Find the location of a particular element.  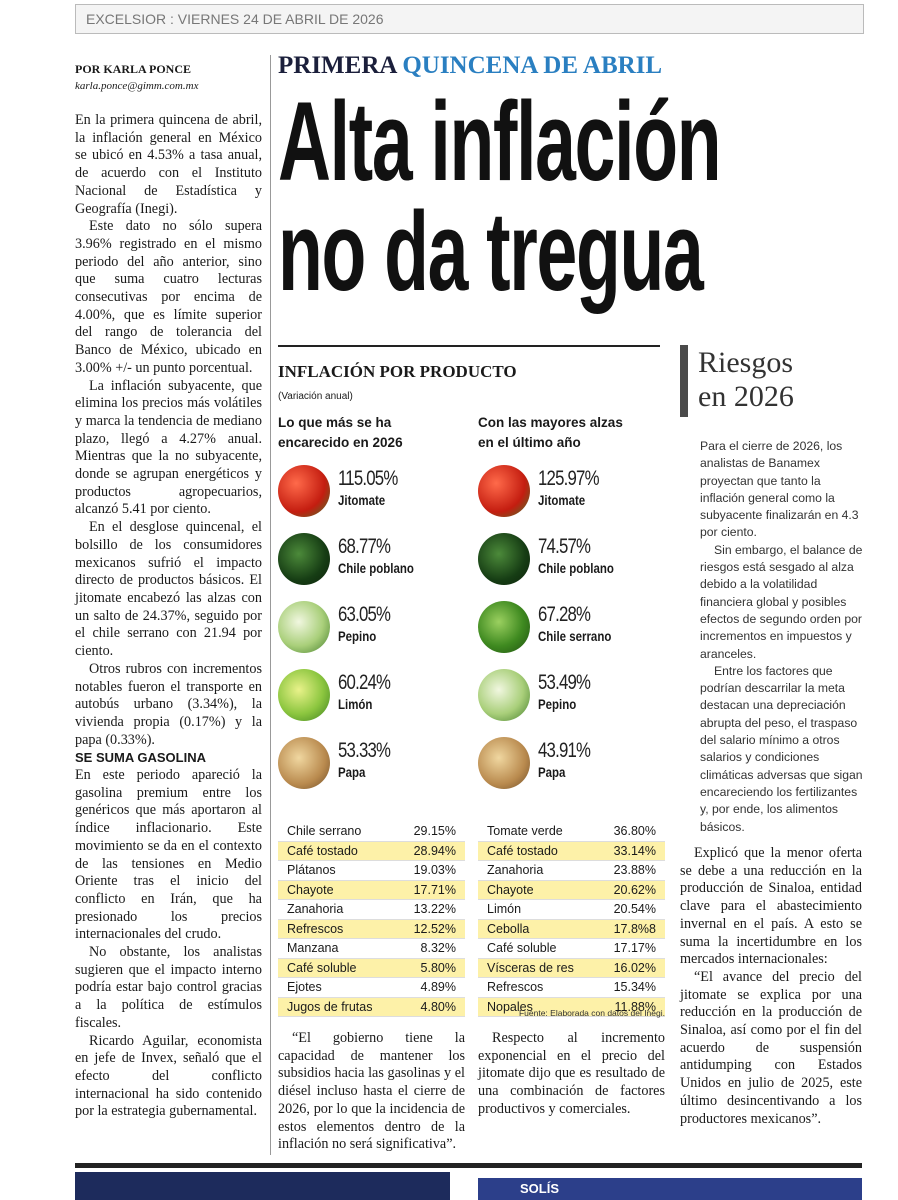

kicker-rest: QUINCENA DE ABRIL is located at coordinates (532, 65).